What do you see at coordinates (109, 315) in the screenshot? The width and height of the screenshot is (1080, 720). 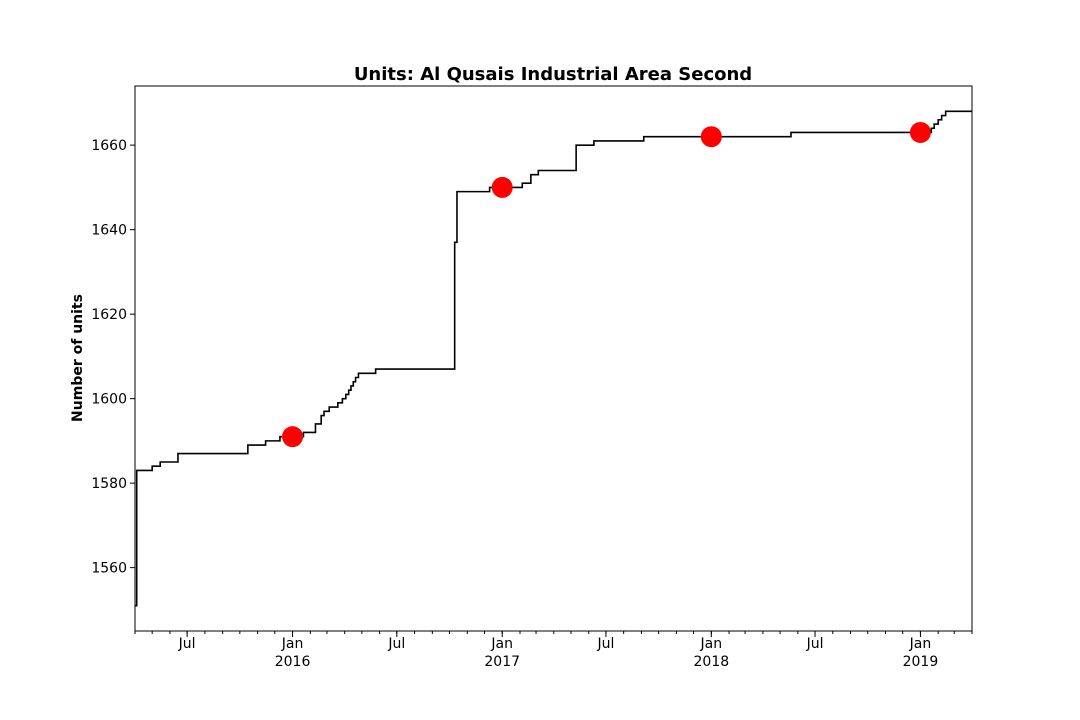 I see `y-tick-label: 1620` at bounding box center [109, 315].